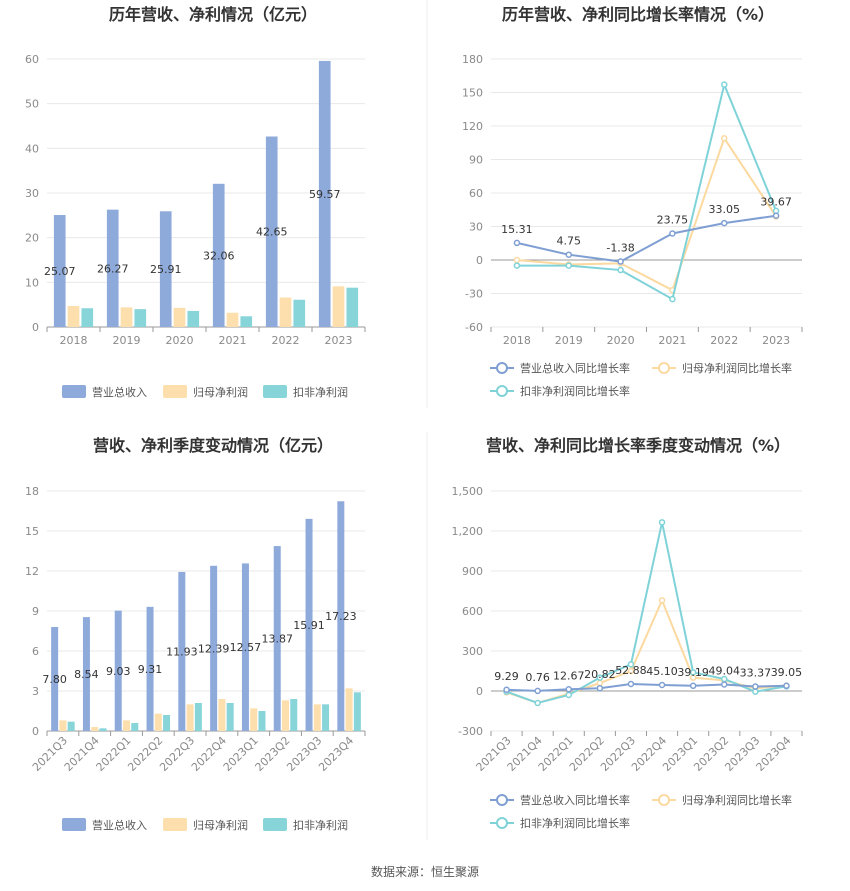 The width and height of the screenshot is (850, 891). Describe the element at coordinates (575, 823) in the screenshot. I see `legend-label: 扣非净利润同比增长率` at that location.